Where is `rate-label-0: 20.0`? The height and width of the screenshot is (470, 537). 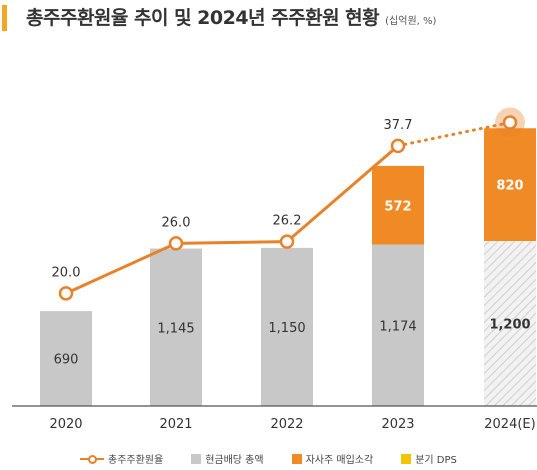
rate-label-0: 20.0 is located at coordinates (66, 272).